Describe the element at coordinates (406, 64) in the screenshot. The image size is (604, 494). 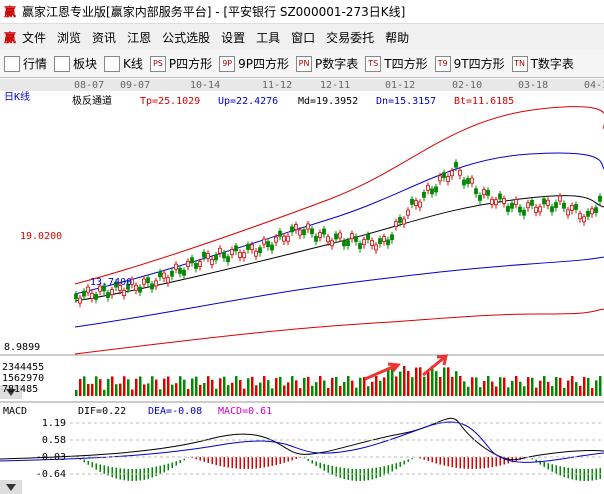
I see `tool-label: T四方形` at that location.